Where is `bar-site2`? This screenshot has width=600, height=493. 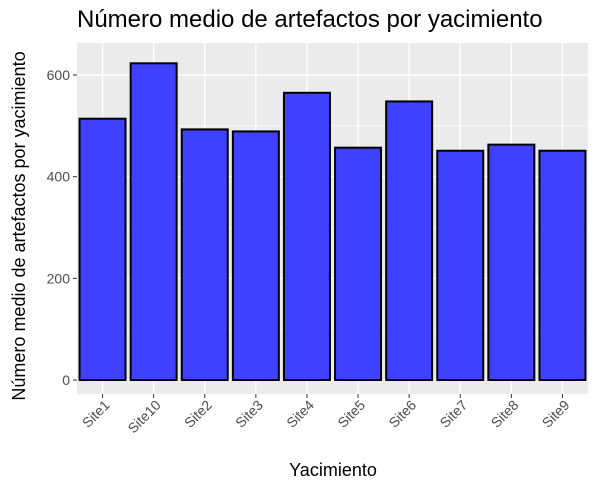 bar-site2 is located at coordinates (204, 254).